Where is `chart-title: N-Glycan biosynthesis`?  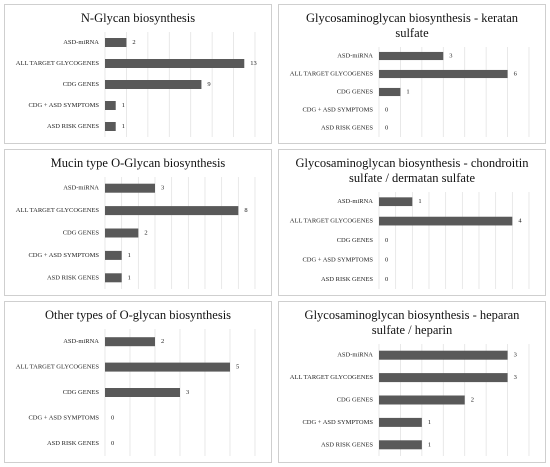
chart-title: N-Glycan biosynthesis is located at coordinates (138, 18).